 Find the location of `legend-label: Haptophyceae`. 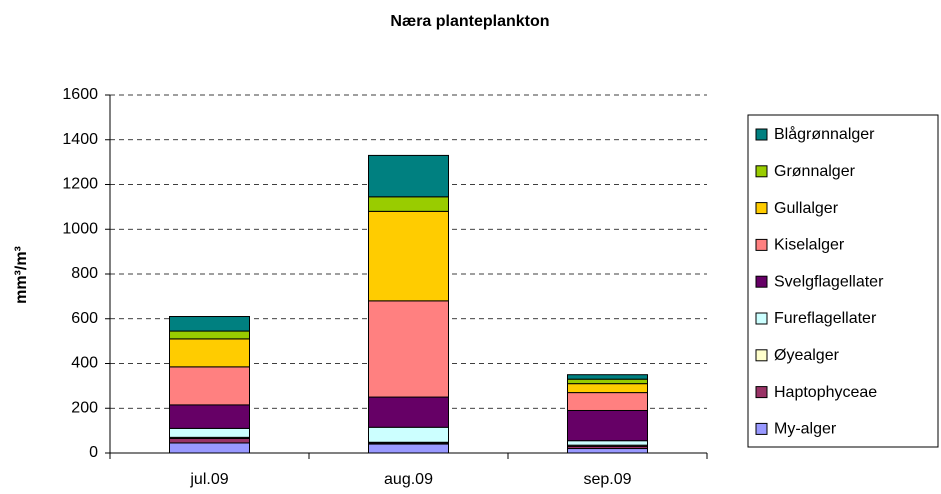

legend-label: Haptophyceae is located at coordinates (825, 392).